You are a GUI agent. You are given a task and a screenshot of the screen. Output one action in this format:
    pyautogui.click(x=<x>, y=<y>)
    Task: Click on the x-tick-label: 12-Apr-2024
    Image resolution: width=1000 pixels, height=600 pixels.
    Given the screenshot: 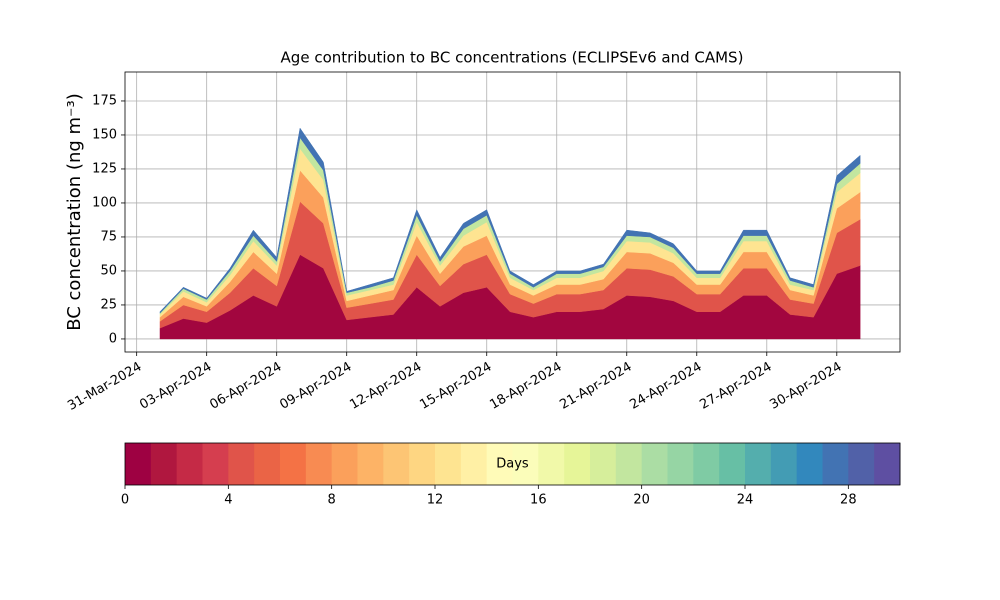 What is the action you would take?
    pyautogui.click(x=385, y=386)
    